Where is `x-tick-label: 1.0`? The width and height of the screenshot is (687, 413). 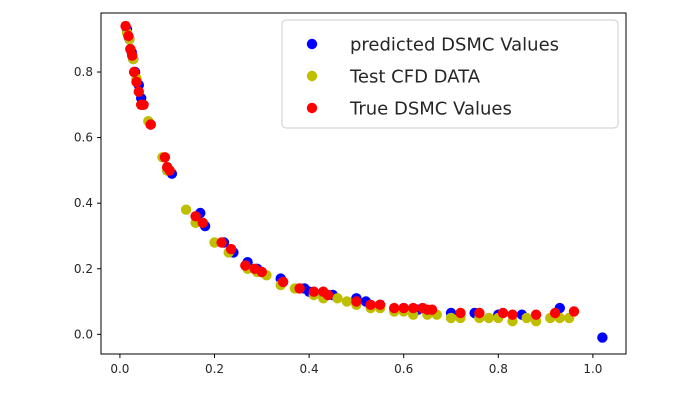
x-tick-label: 1.0 is located at coordinates (592, 369).